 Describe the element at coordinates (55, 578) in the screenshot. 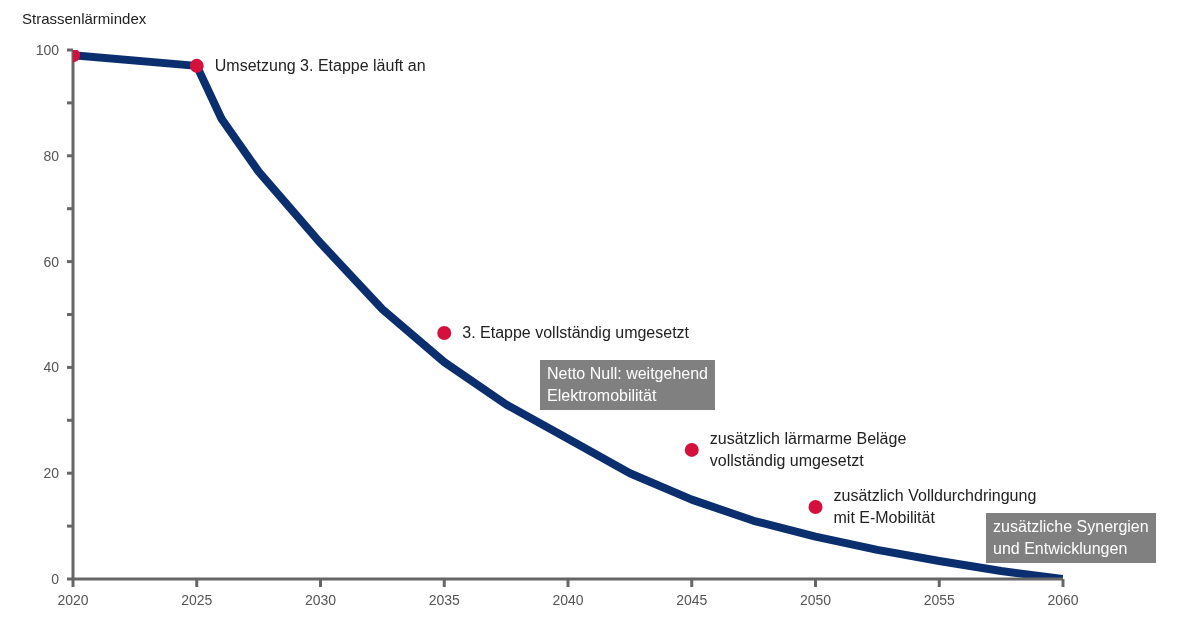

I see `y-tick-label: 0` at that location.